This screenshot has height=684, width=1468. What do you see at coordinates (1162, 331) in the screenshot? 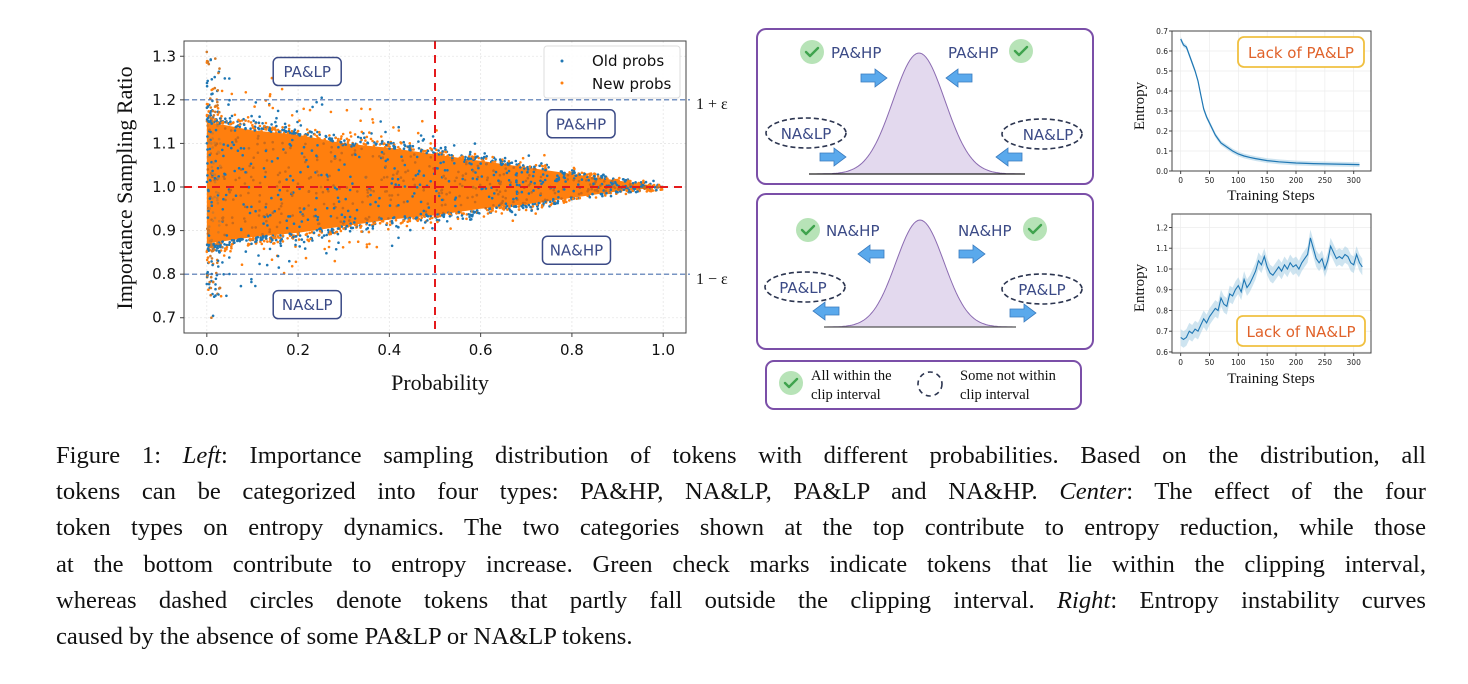
I see `y-tick-label: 0.7` at bounding box center [1162, 331].